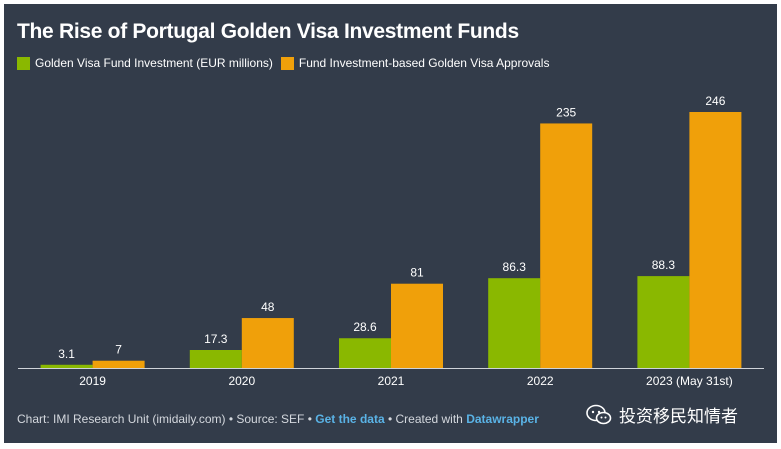 Image resolution: width=781 pixels, height=449 pixels. Describe the element at coordinates (599, 414) in the screenshot. I see `wechat-icon` at that location.